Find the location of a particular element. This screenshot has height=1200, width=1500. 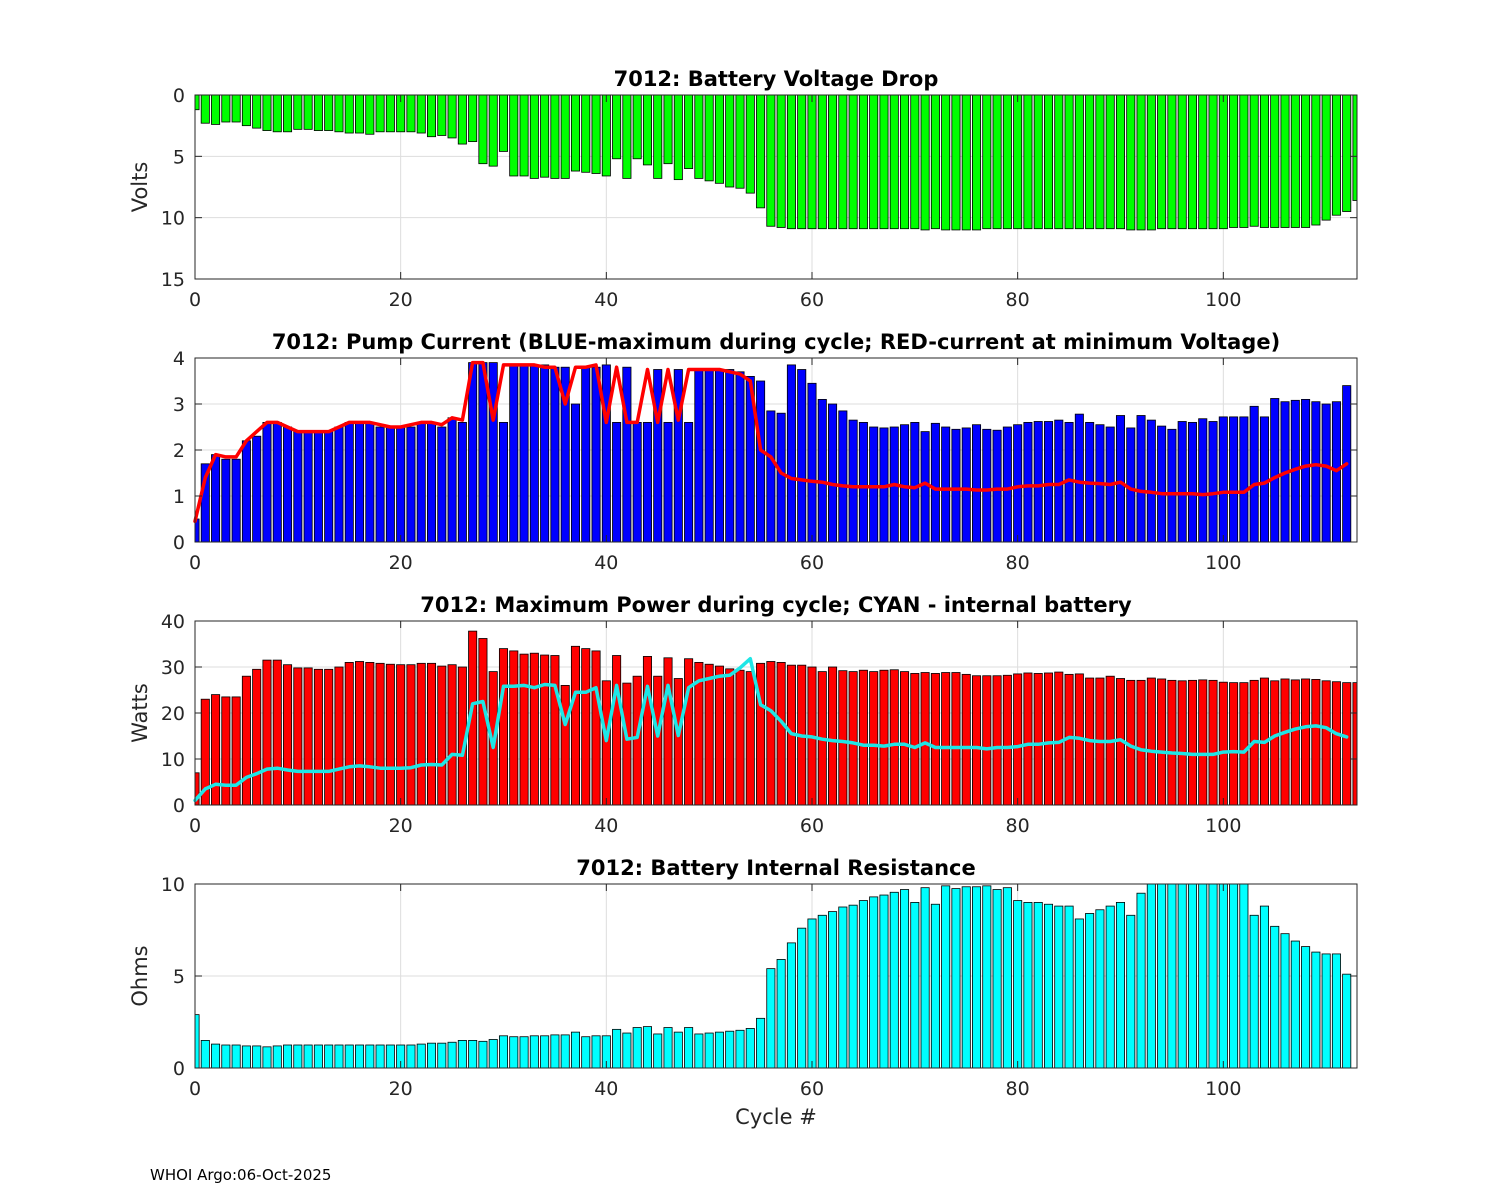

y-tick-label: 3 is located at coordinates (179, 405).